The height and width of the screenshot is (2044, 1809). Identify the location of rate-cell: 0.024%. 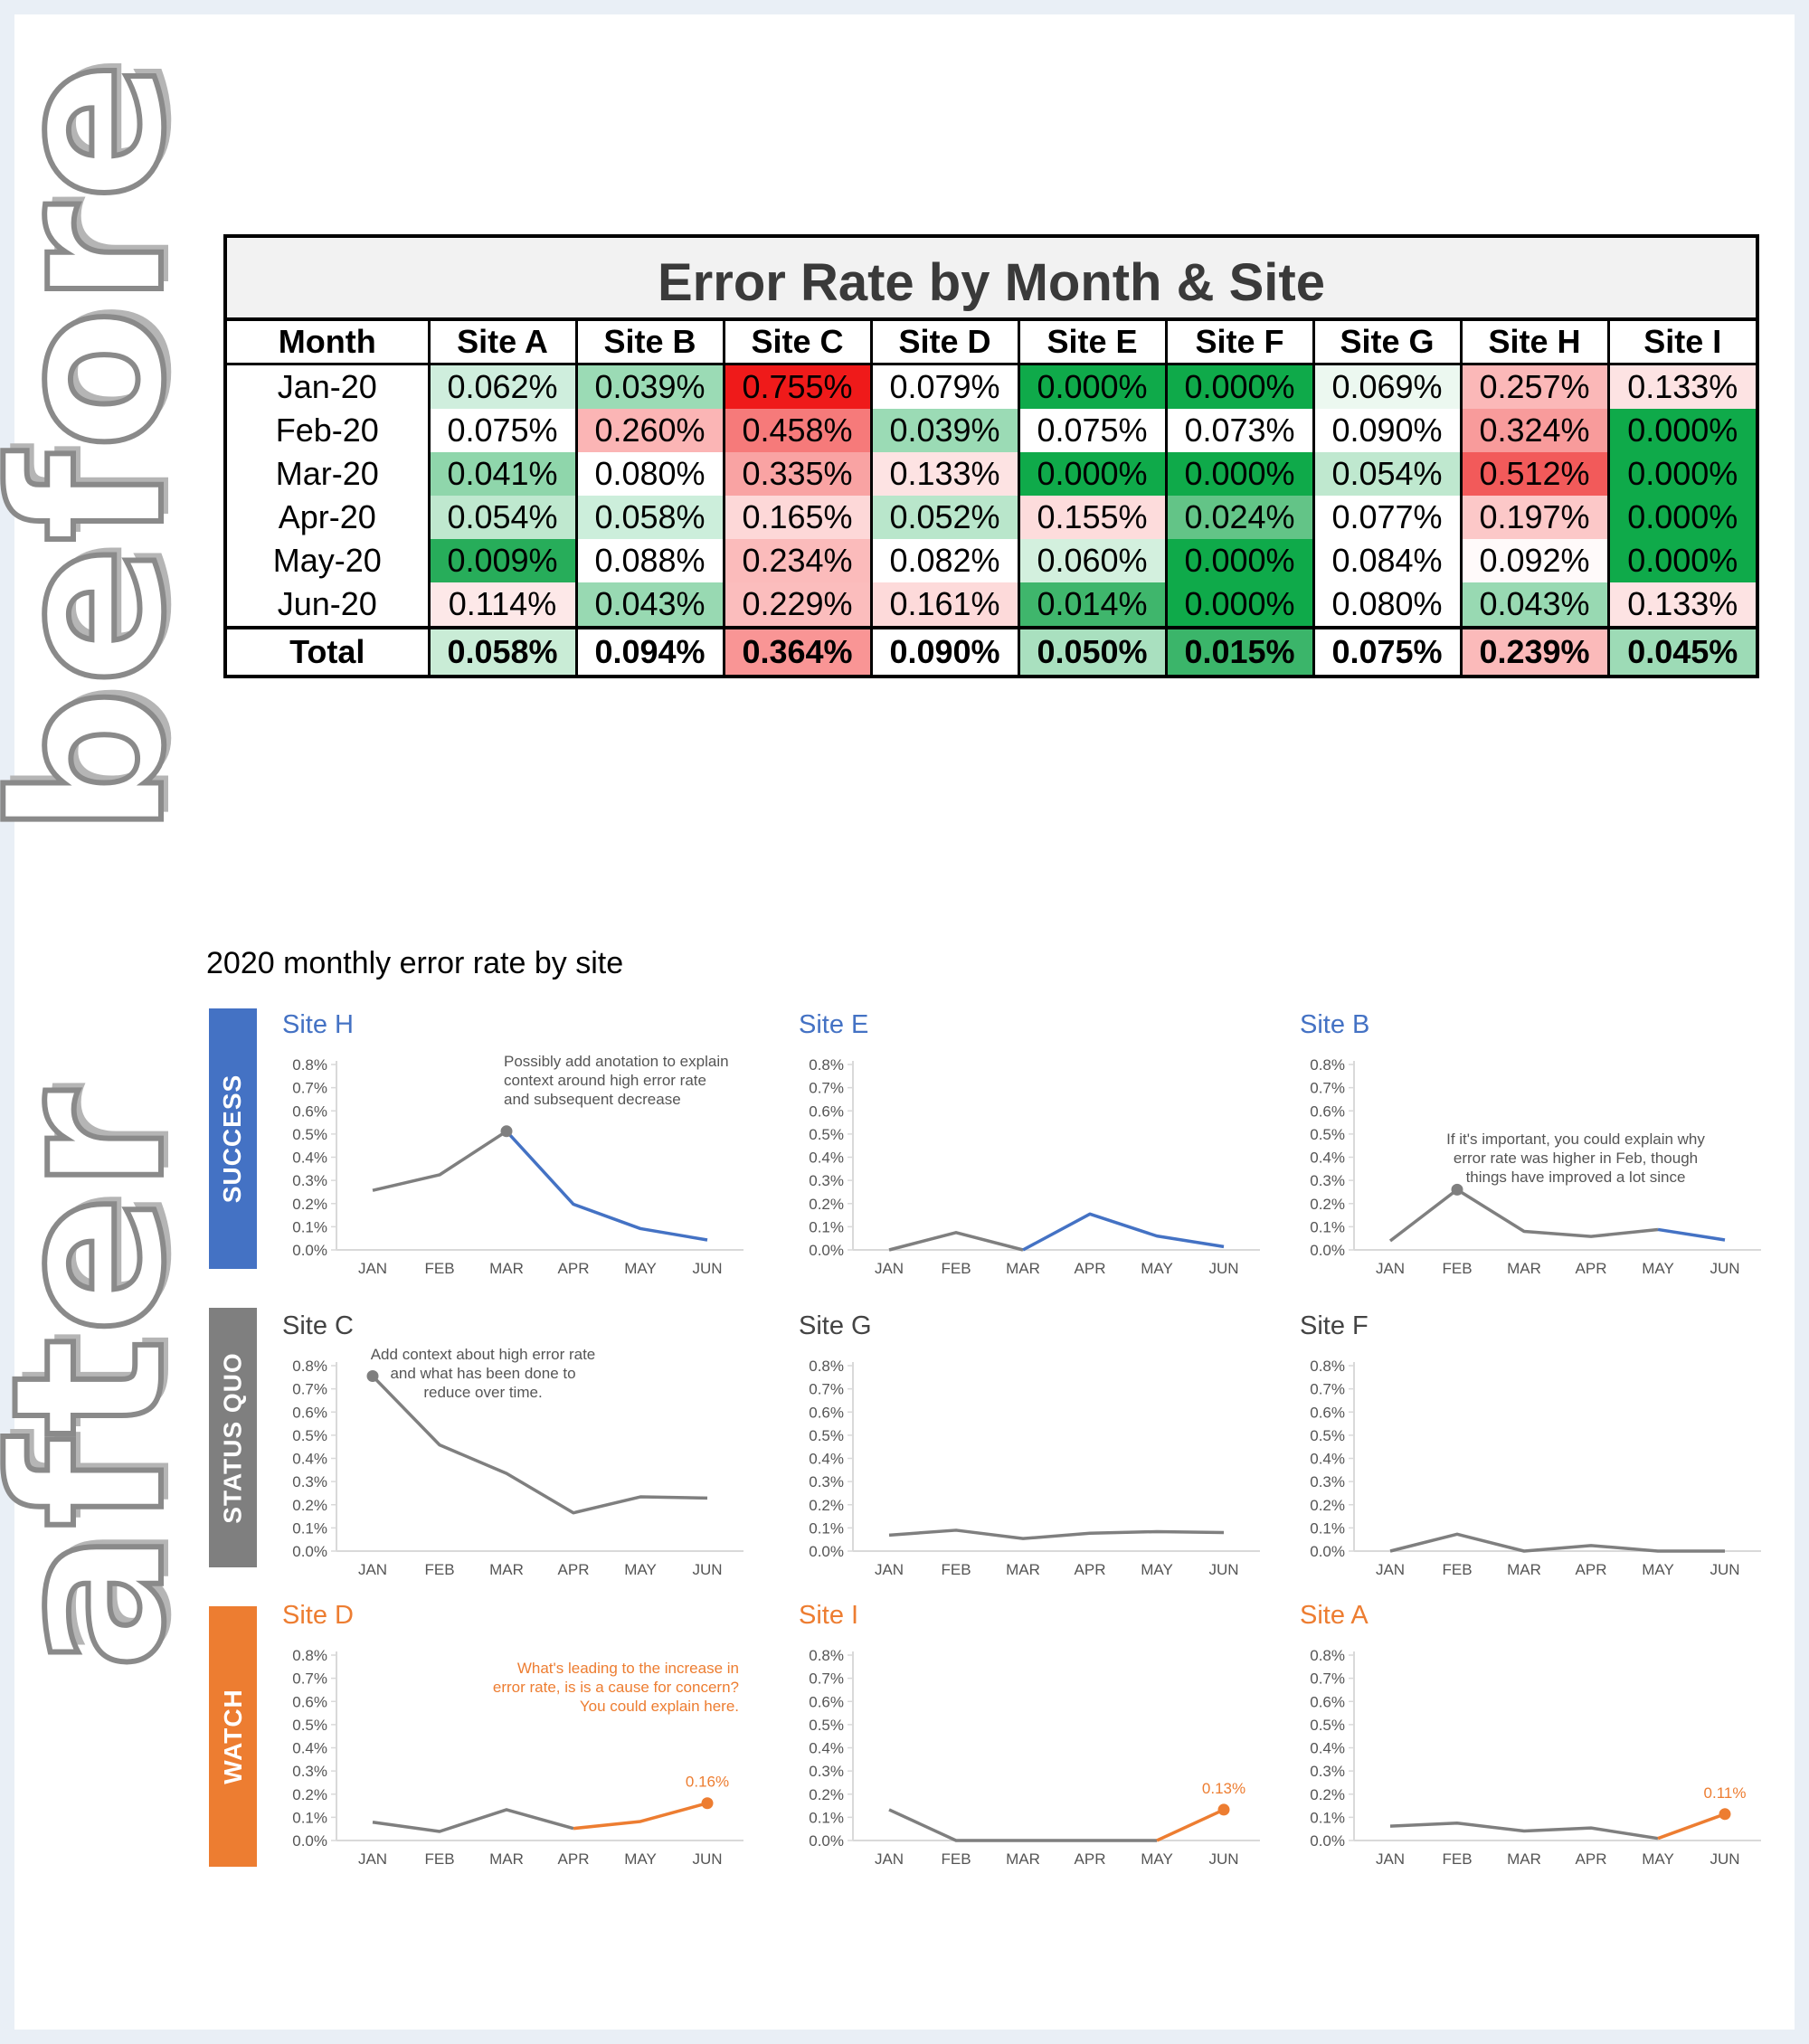
(1239, 517).